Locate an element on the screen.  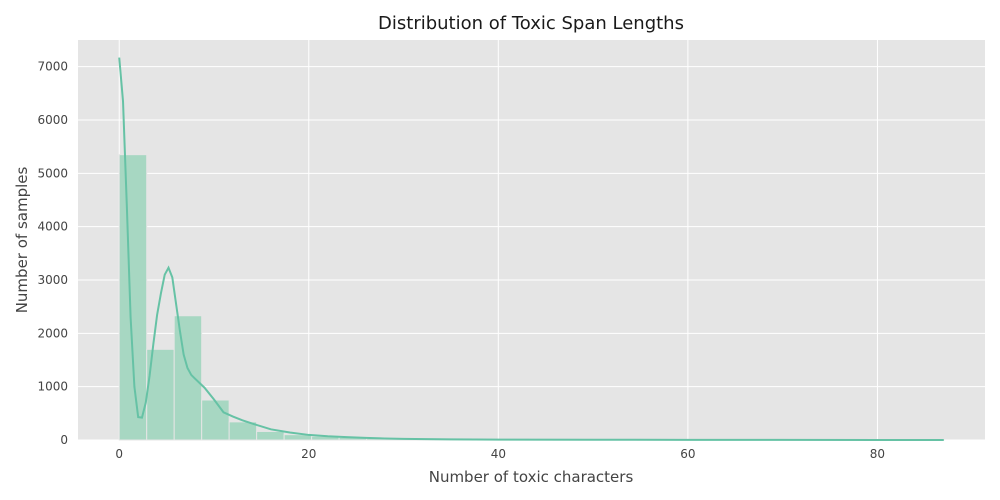
y-axis-label: Number of samples is located at coordinates (22, 240).